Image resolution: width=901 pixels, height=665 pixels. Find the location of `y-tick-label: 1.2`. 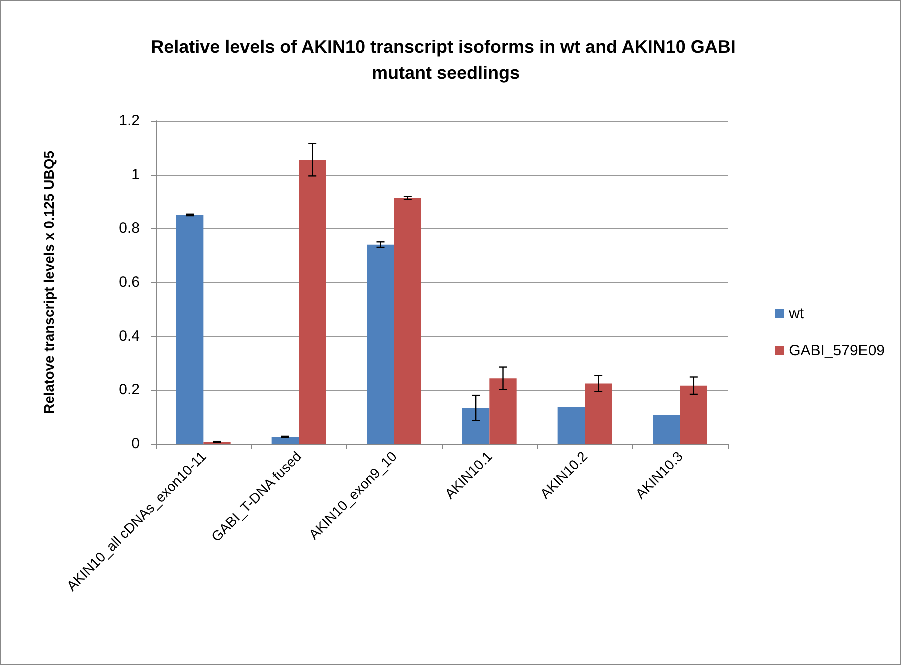

y-tick-label: 1.2 is located at coordinates (129, 121).